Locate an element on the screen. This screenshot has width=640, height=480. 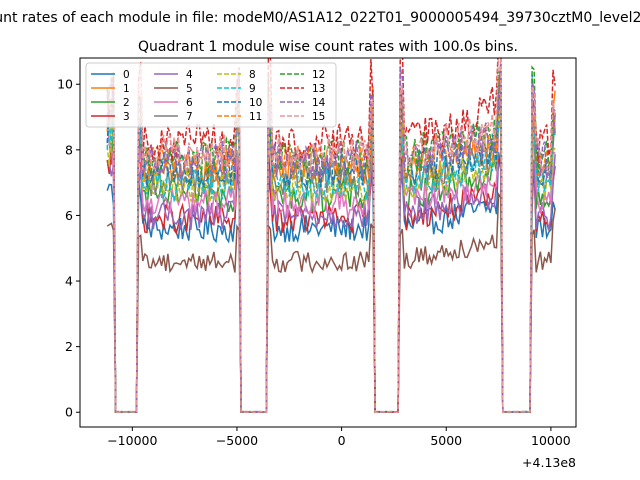
y-tick-label: 6 is located at coordinates (69, 215).